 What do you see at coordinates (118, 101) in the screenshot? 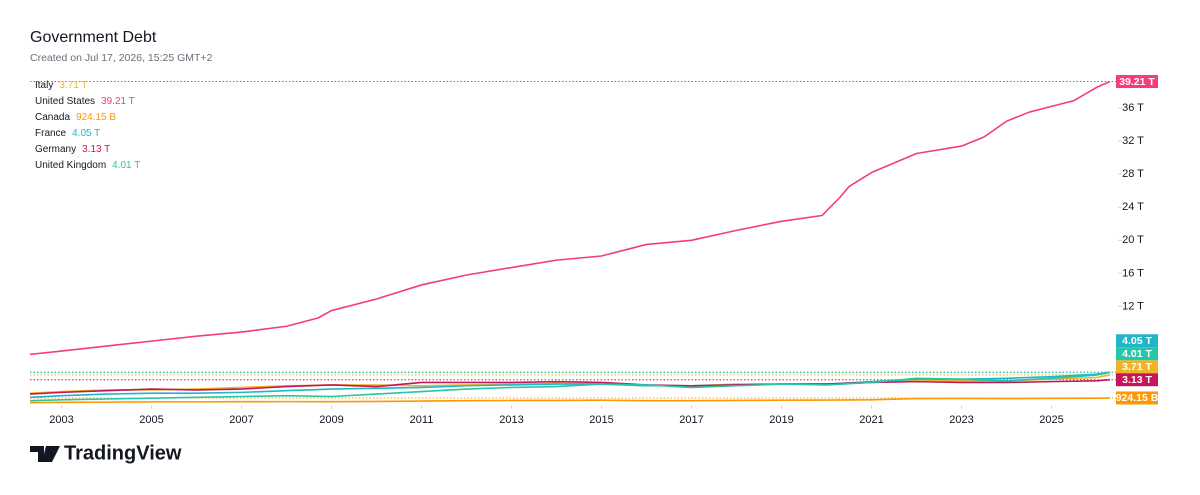
I see `legend-value: 39.21 T` at bounding box center [118, 101].